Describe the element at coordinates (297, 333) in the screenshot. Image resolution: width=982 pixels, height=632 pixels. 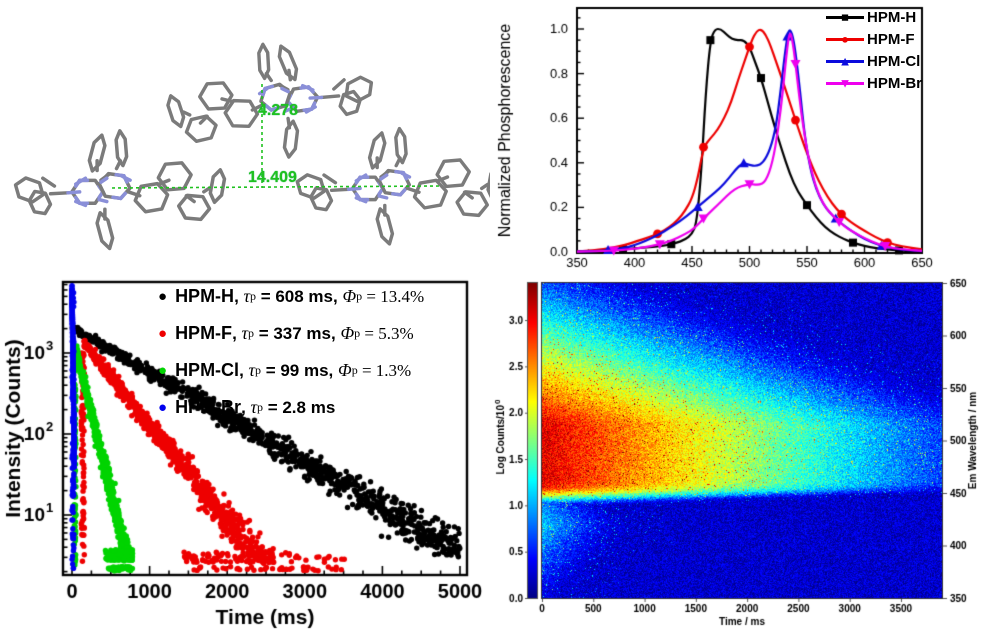
I see `tau-value: = 337 ms,` at that location.